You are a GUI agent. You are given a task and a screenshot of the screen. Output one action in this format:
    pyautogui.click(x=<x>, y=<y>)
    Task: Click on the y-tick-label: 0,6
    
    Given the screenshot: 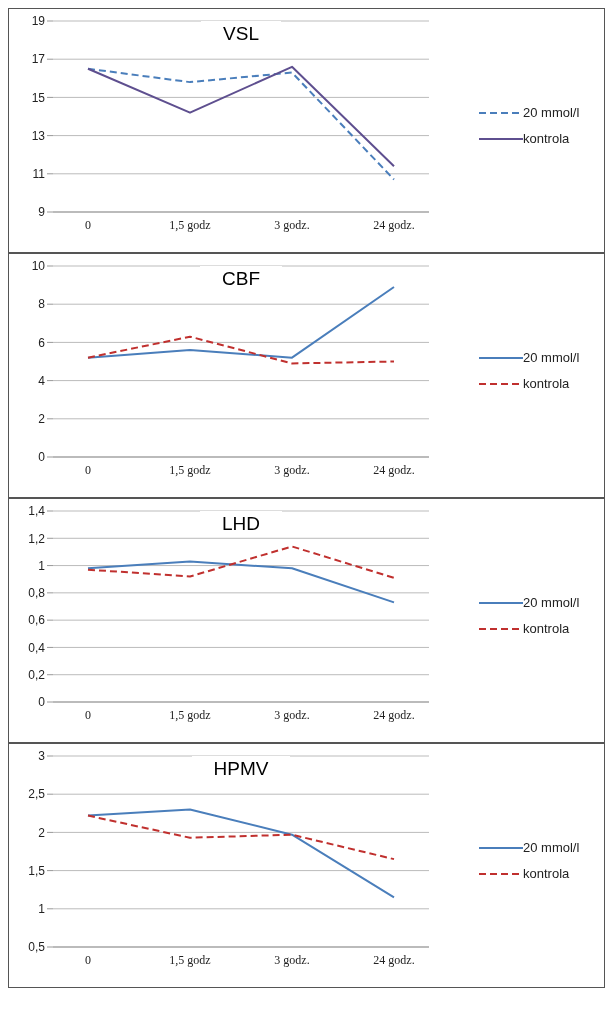 What is the action you would take?
    pyautogui.click(x=37, y=620)
    